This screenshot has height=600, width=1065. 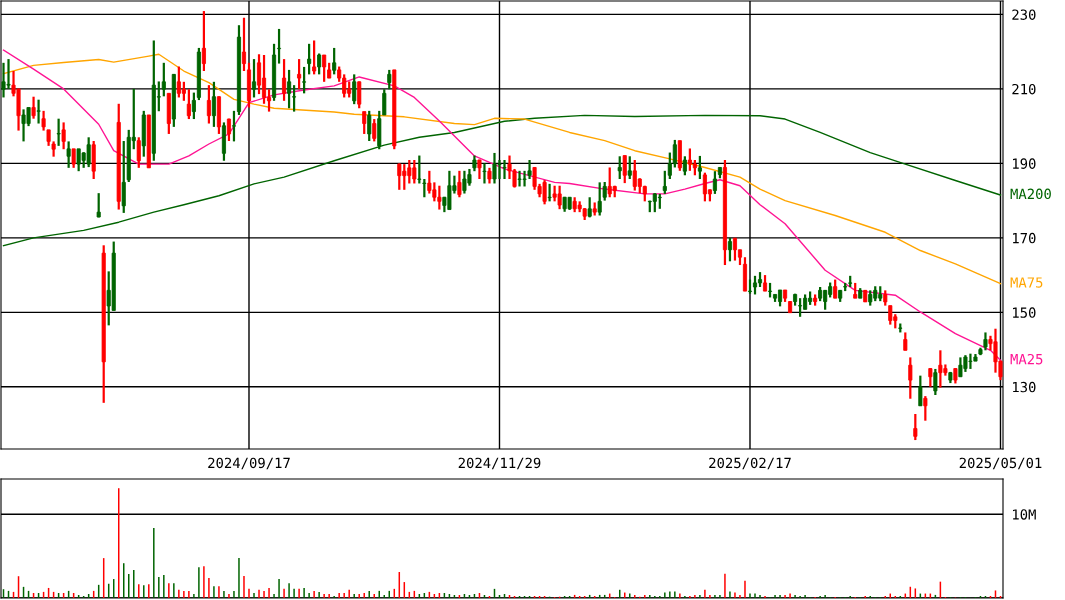 What do you see at coordinates (1026, 282) in the screenshot?
I see `series-label: MA75` at bounding box center [1026, 282].